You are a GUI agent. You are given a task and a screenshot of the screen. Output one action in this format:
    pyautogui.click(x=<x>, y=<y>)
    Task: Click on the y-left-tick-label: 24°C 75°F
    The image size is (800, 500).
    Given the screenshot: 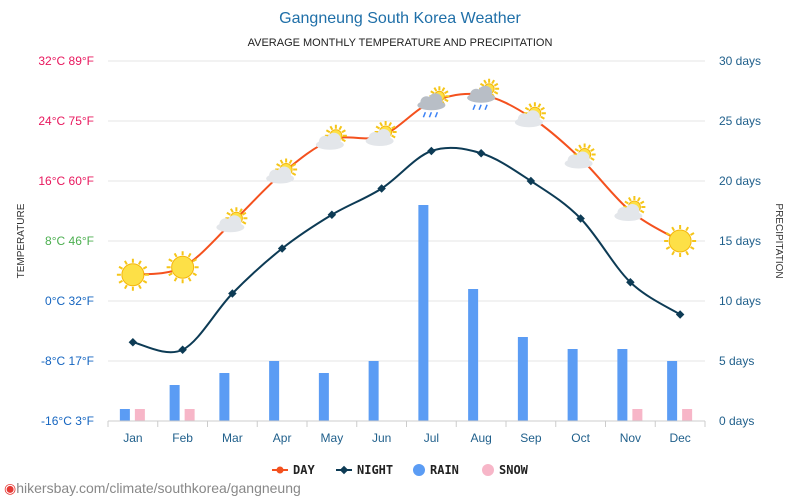 What is the action you would take?
    pyautogui.click(x=66, y=121)
    